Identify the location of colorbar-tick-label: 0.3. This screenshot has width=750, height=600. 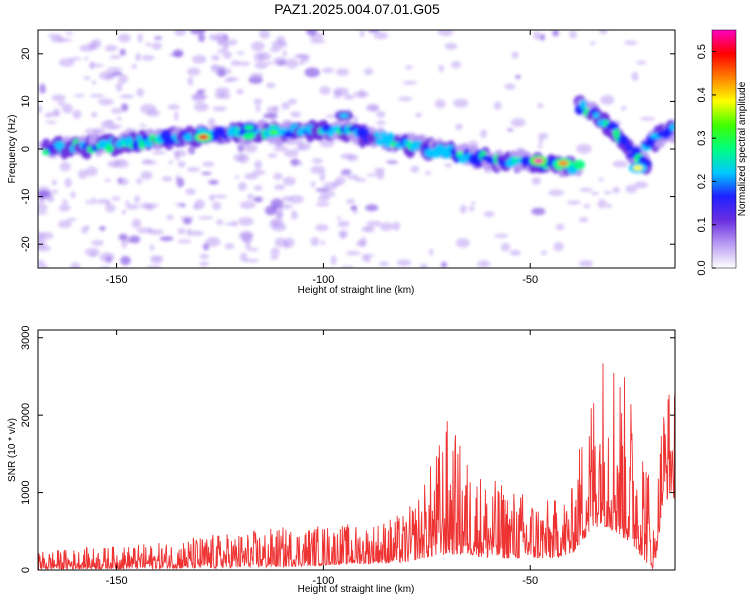
(702, 138).